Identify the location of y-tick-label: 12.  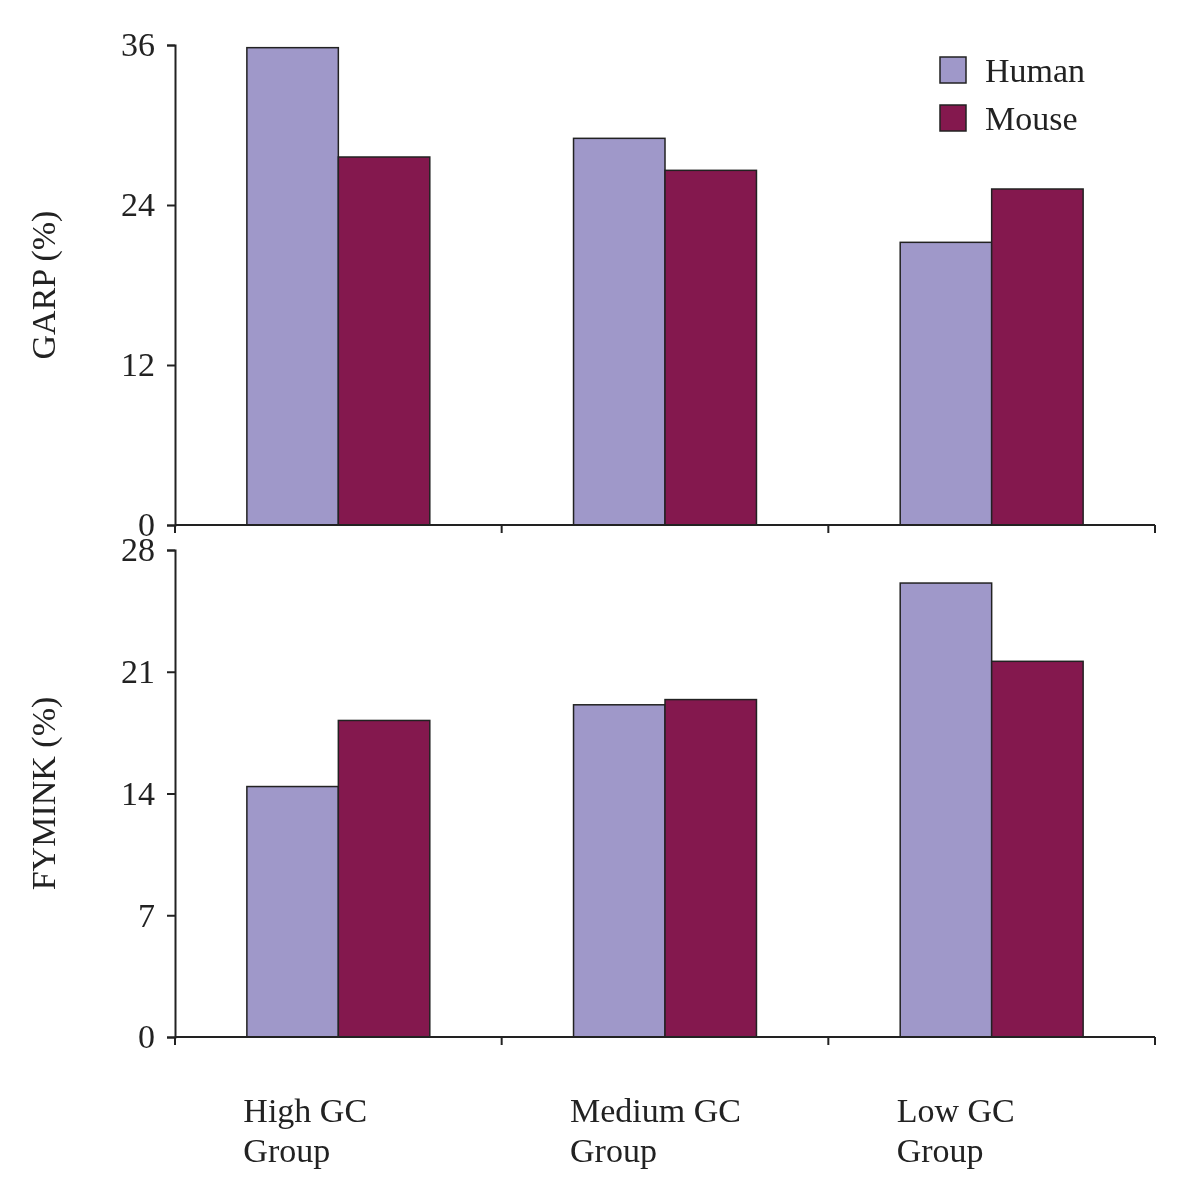
(138, 365).